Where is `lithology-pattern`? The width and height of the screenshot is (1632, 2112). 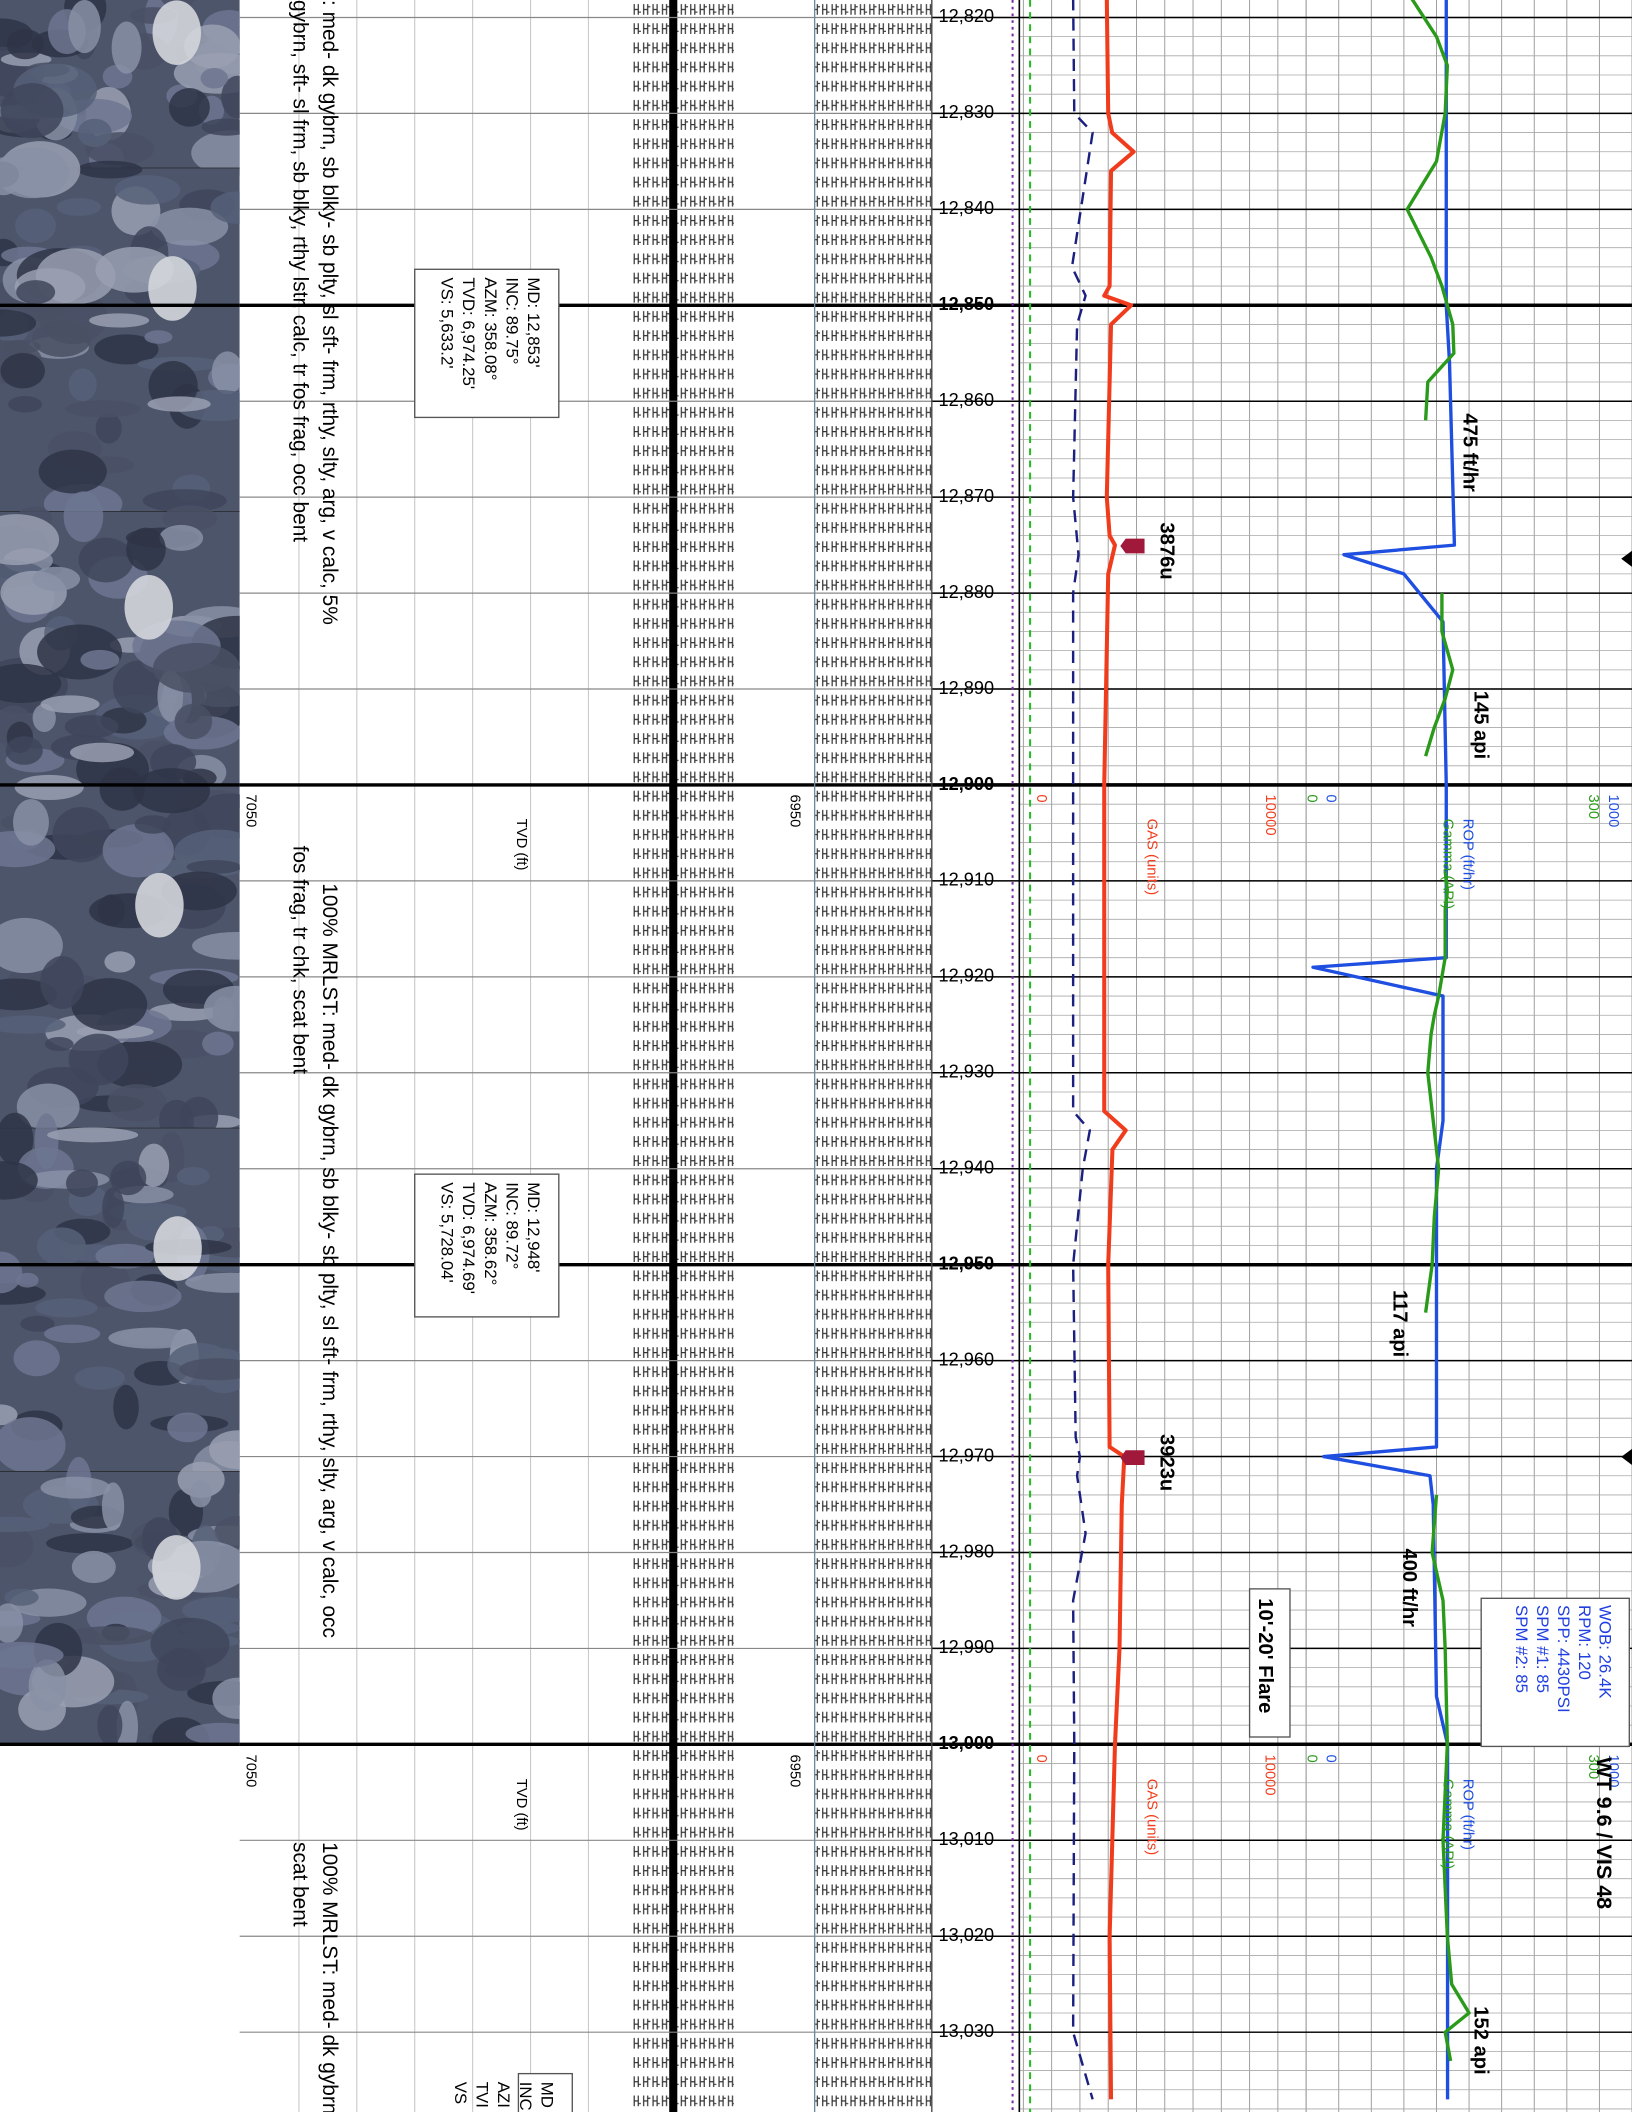
lithology-pattern is located at coordinates (873, 1056).